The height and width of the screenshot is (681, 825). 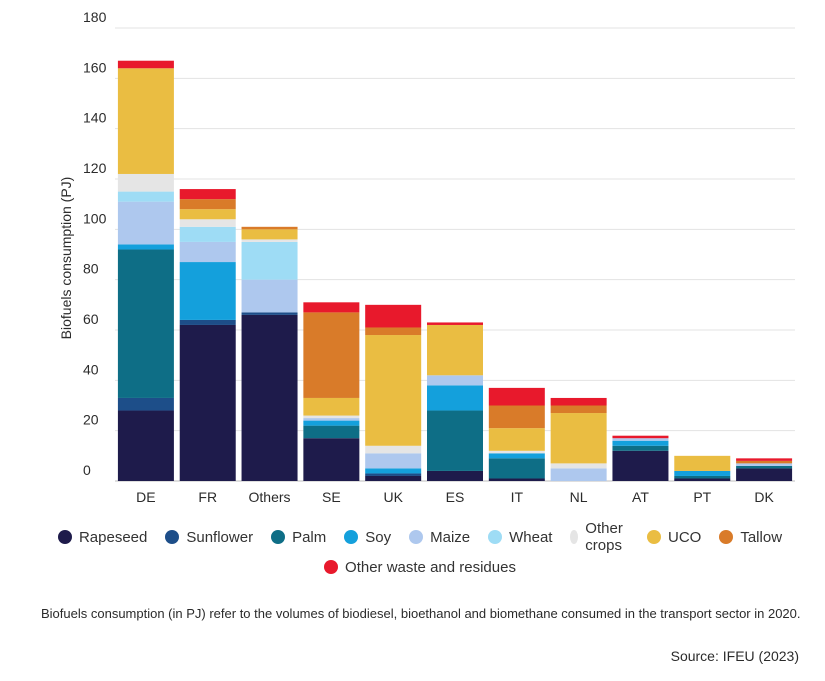 I want to click on y-tick-label: 60, so click(x=91, y=319).